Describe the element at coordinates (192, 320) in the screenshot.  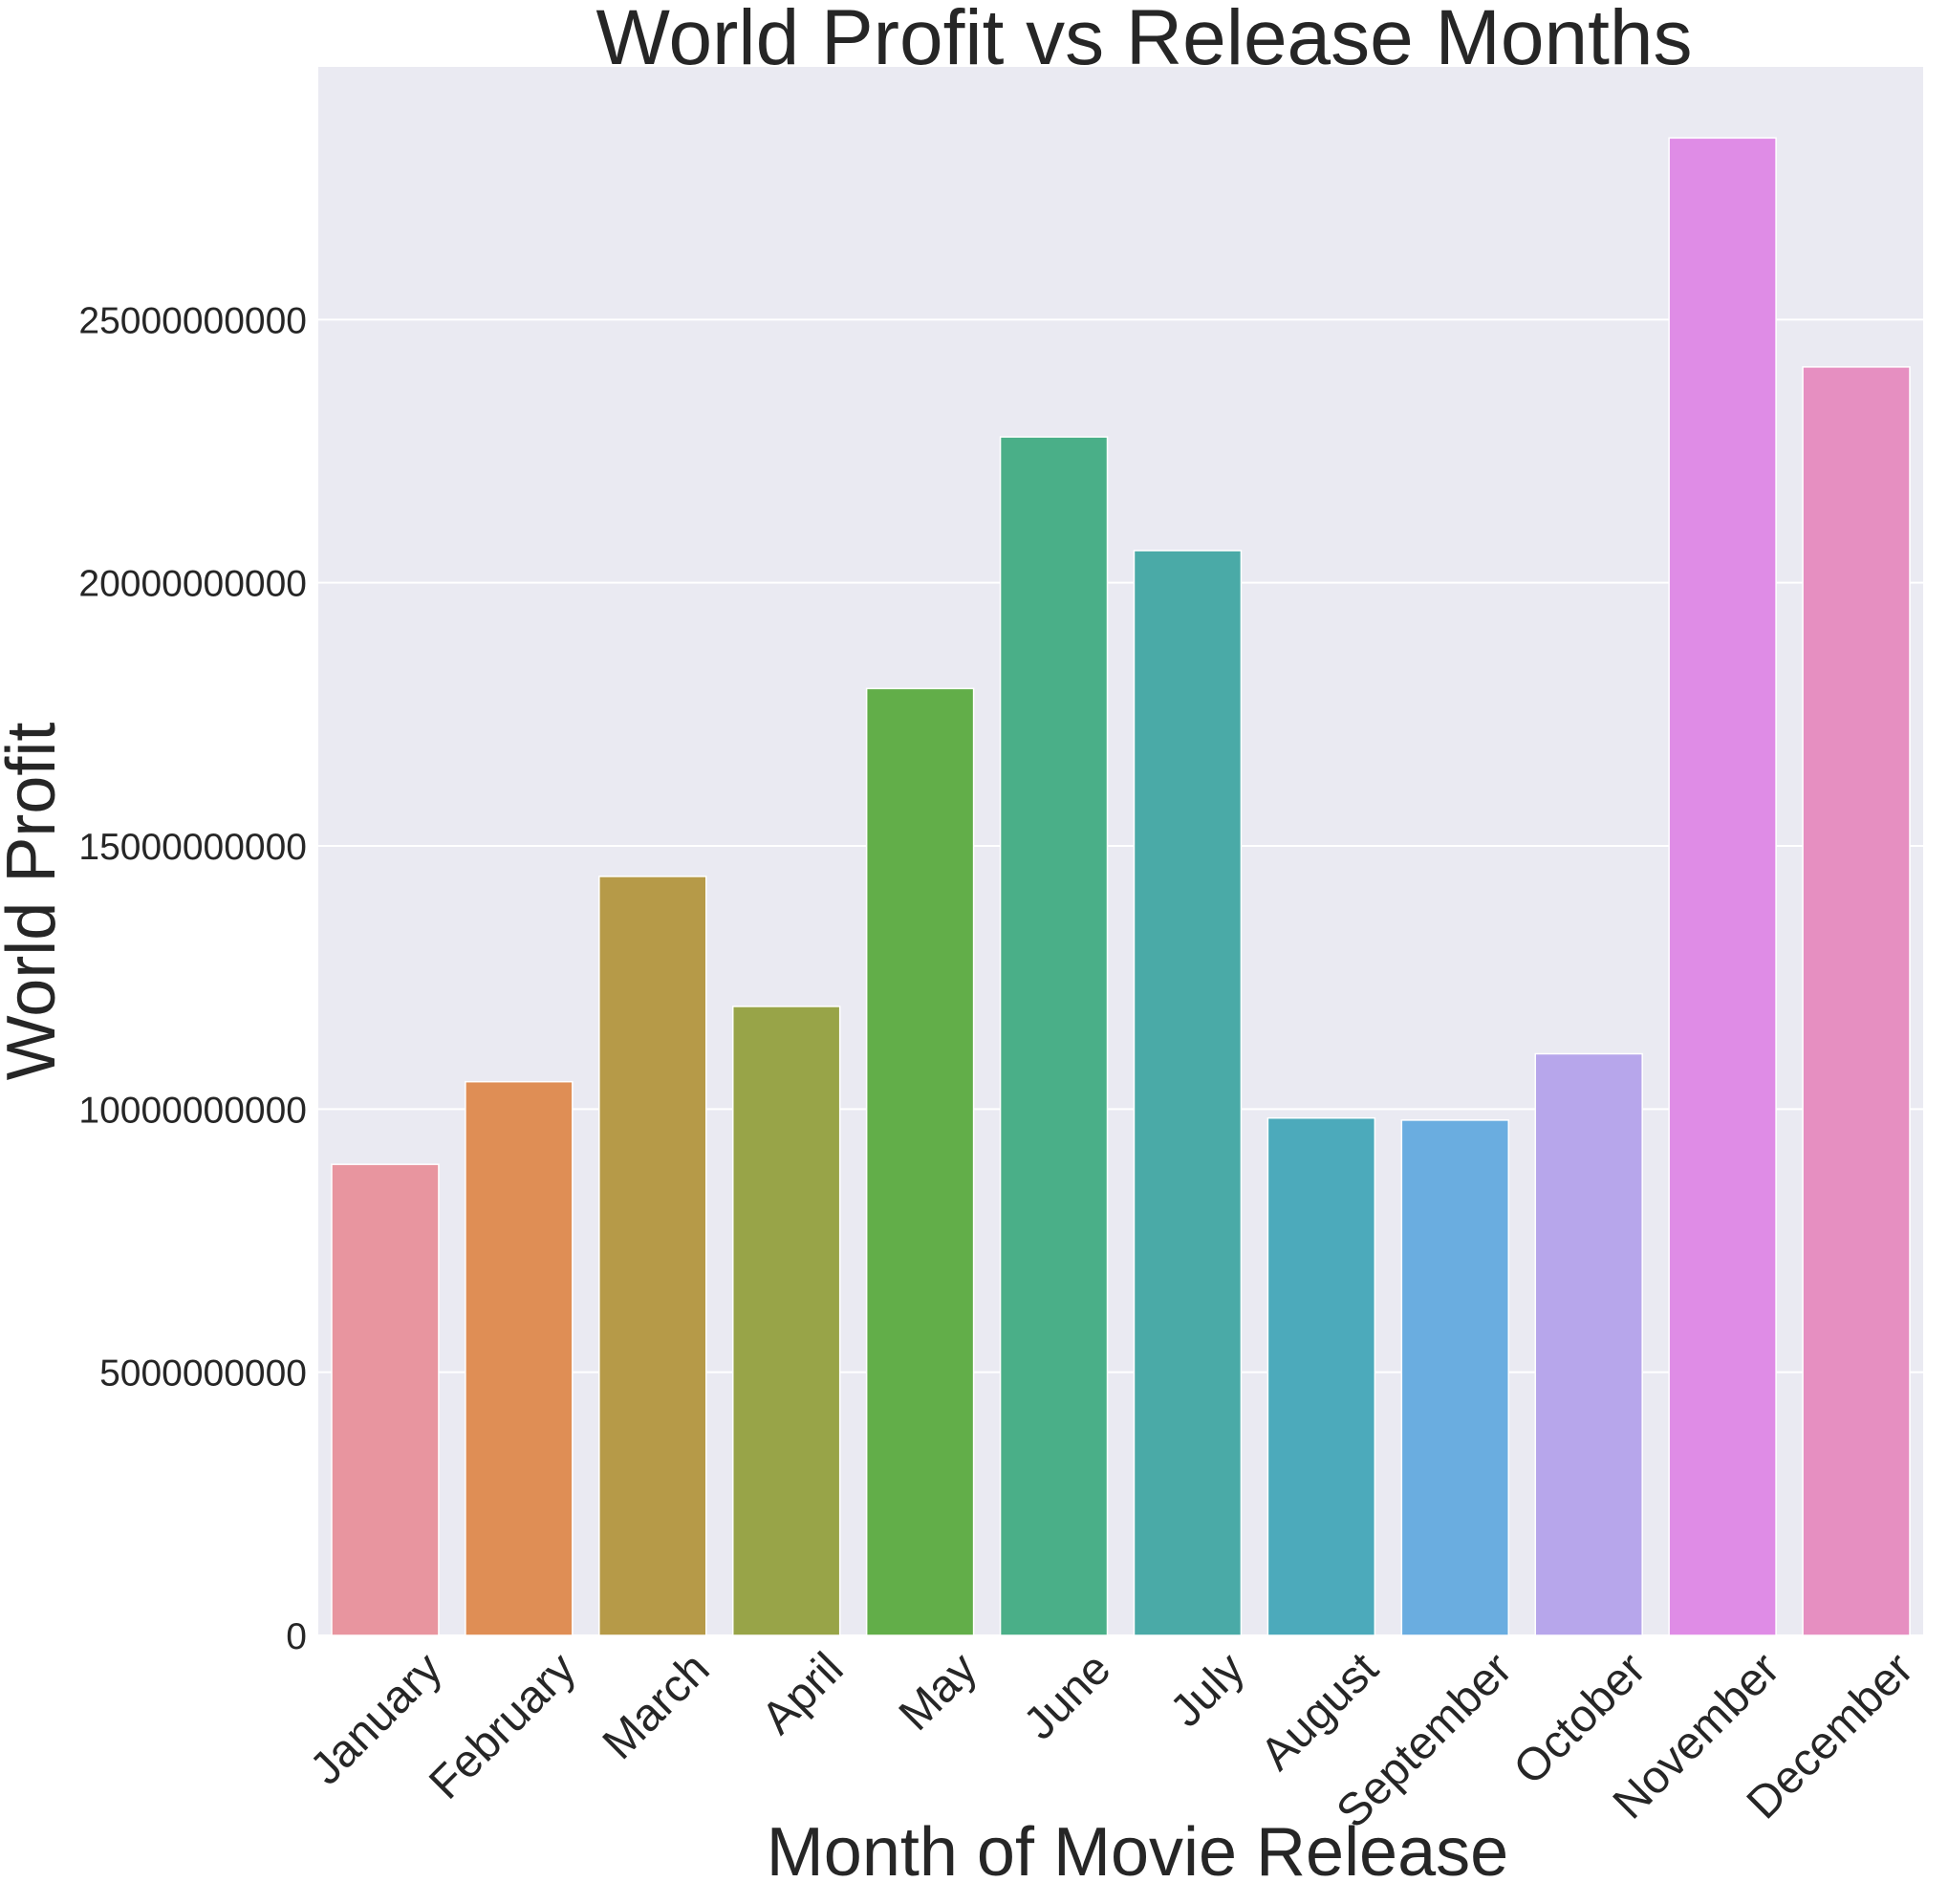
I see `y-tick-label: 25000000000` at that location.